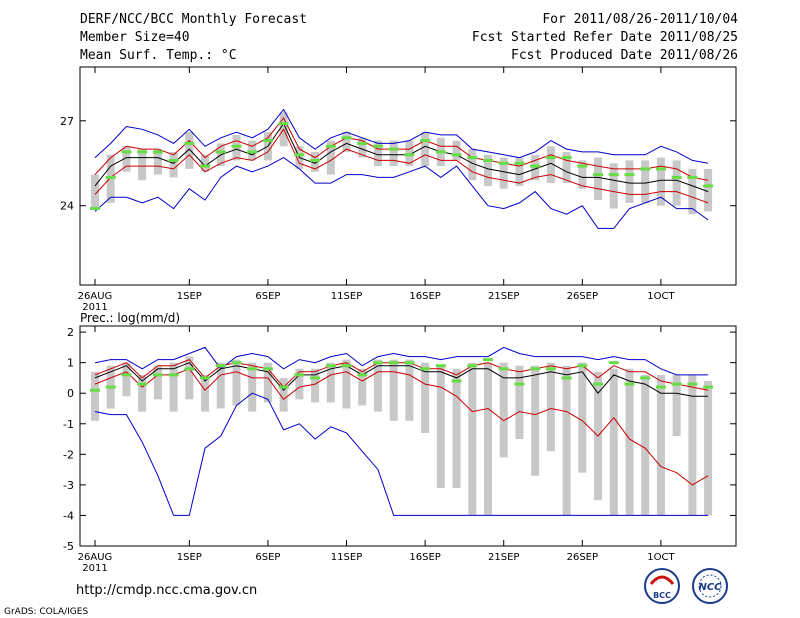  I want to click on forecast-period: For 2011/08/26-2011/10/04, so click(640, 19).